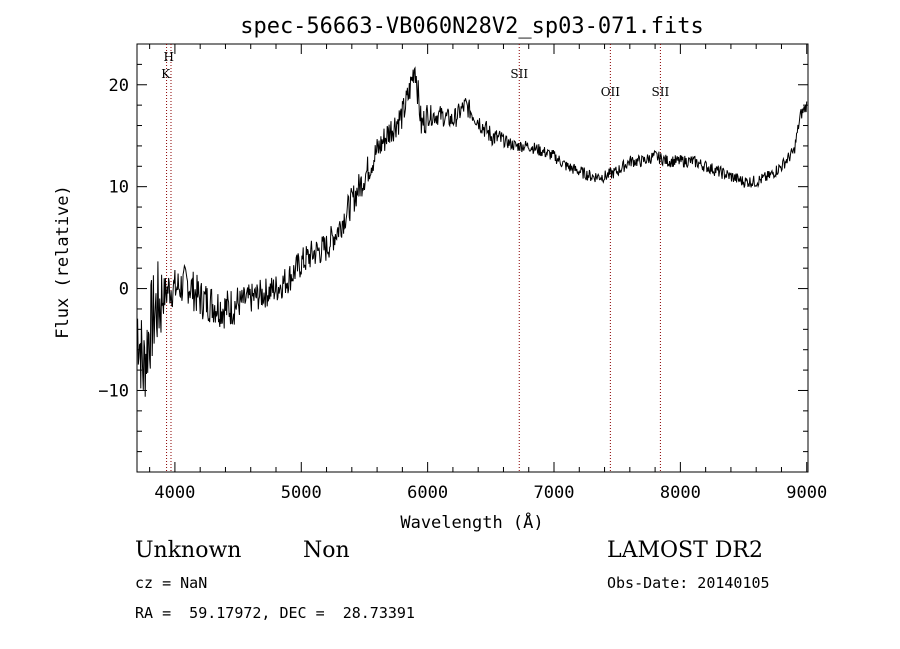  What do you see at coordinates (113, 391) in the screenshot?
I see `y-tick-label: −10` at bounding box center [113, 391].